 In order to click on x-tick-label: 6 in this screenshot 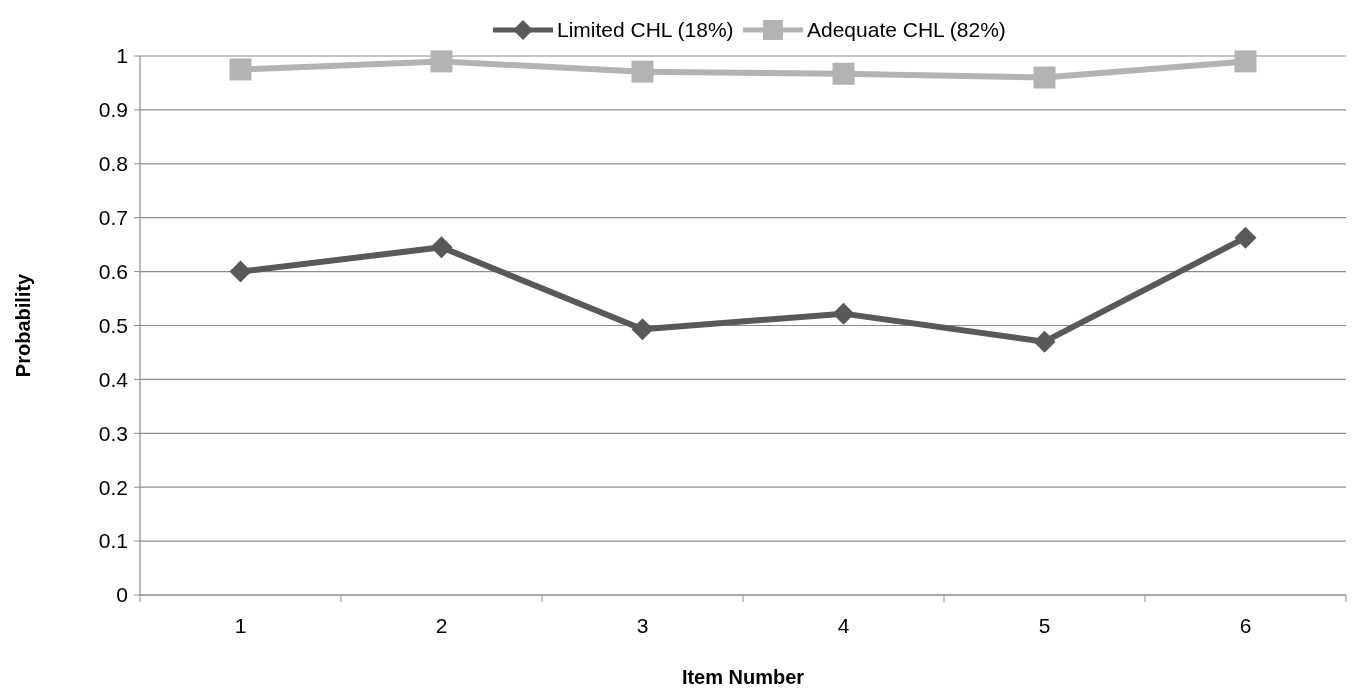, I will do `click(1245, 625)`.